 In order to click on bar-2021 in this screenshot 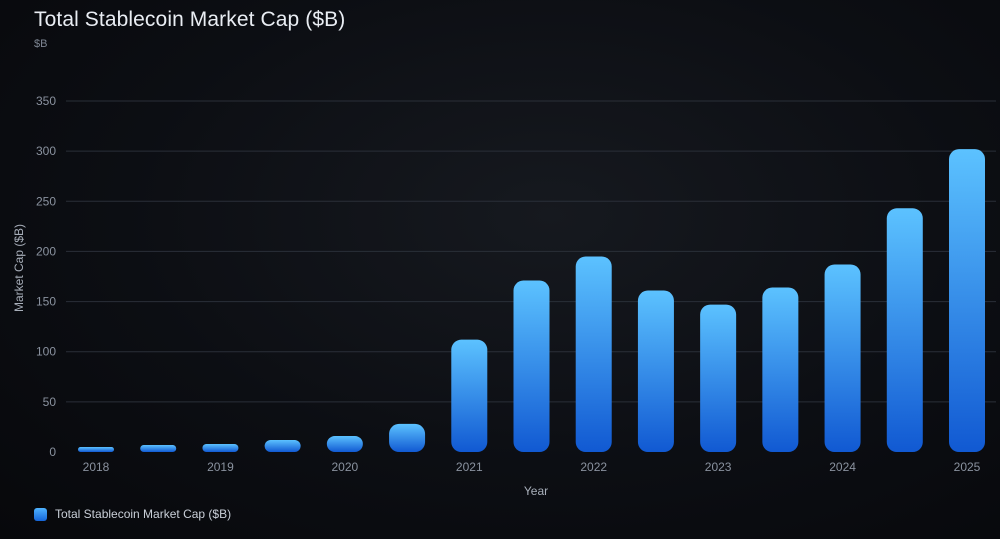, I will do `click(469, 395)`.